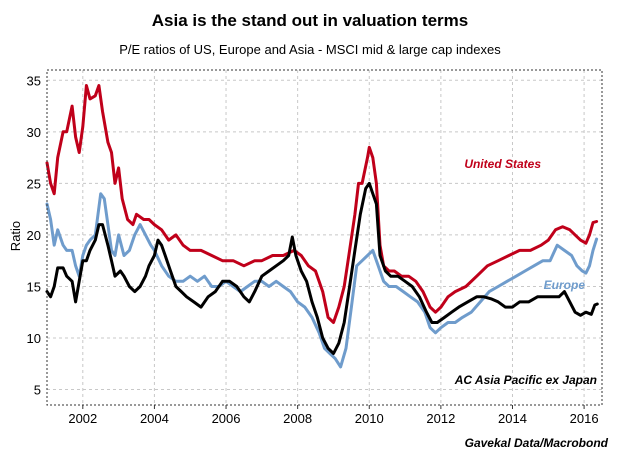  What do you see at coordinates (82, 418) in the screenshot?
I see `x-tick-label: 2002` at bounding box center [82, 418].